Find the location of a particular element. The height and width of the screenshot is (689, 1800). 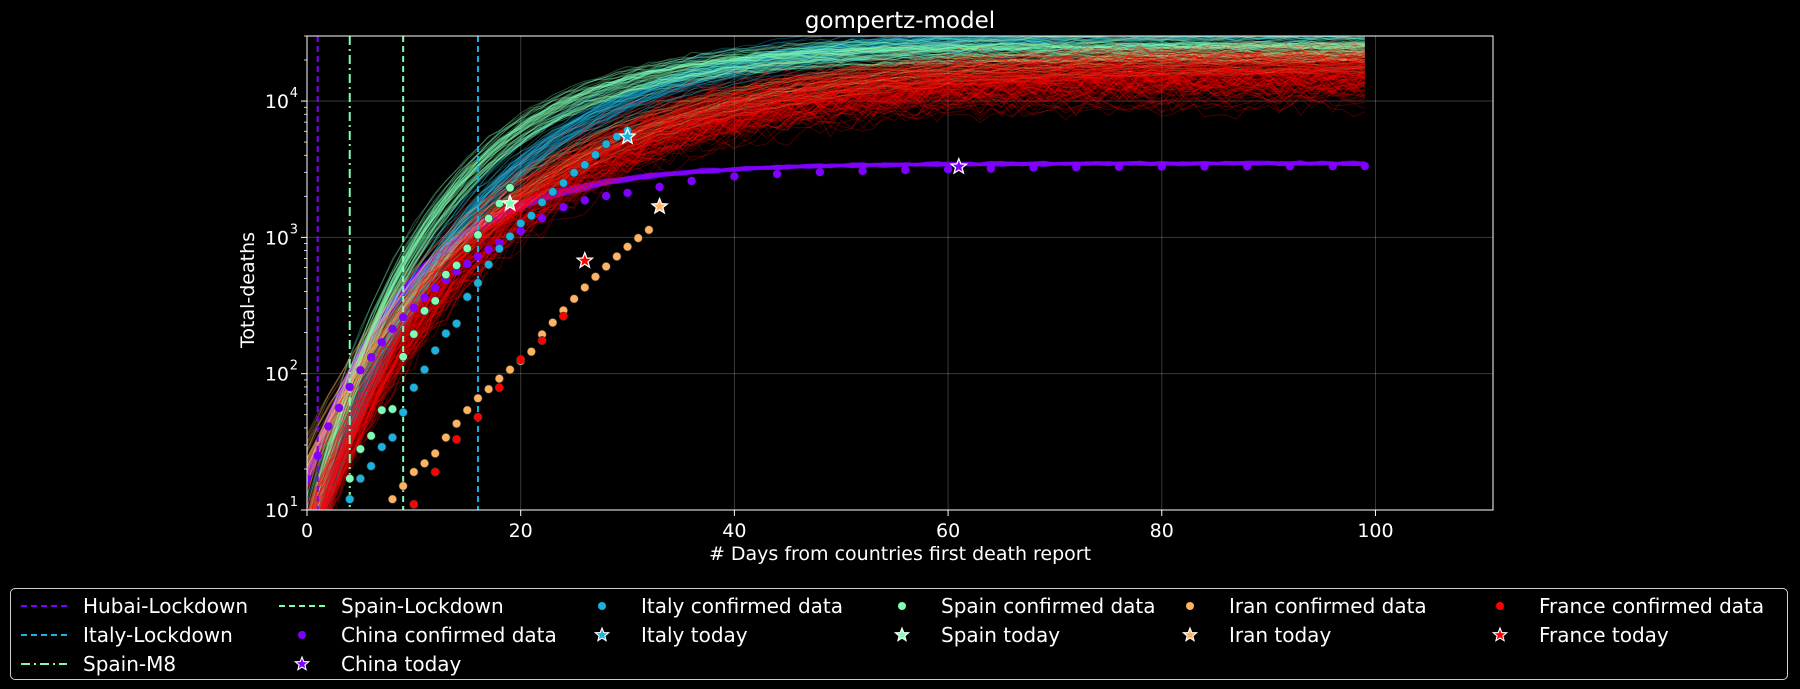

legend-item: Iran confirmed data is located at coordinates (1320, 605).